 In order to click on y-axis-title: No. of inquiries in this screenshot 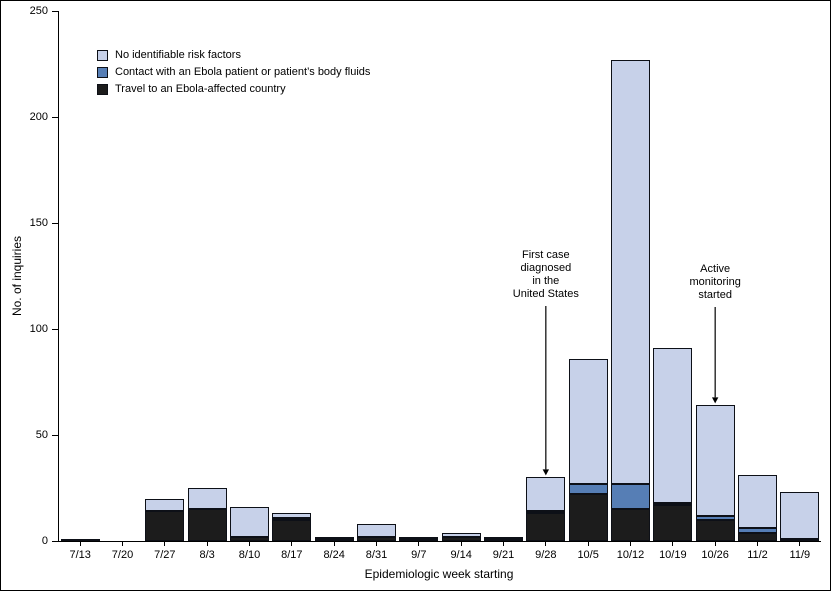, I will do `click(17, 276)`.